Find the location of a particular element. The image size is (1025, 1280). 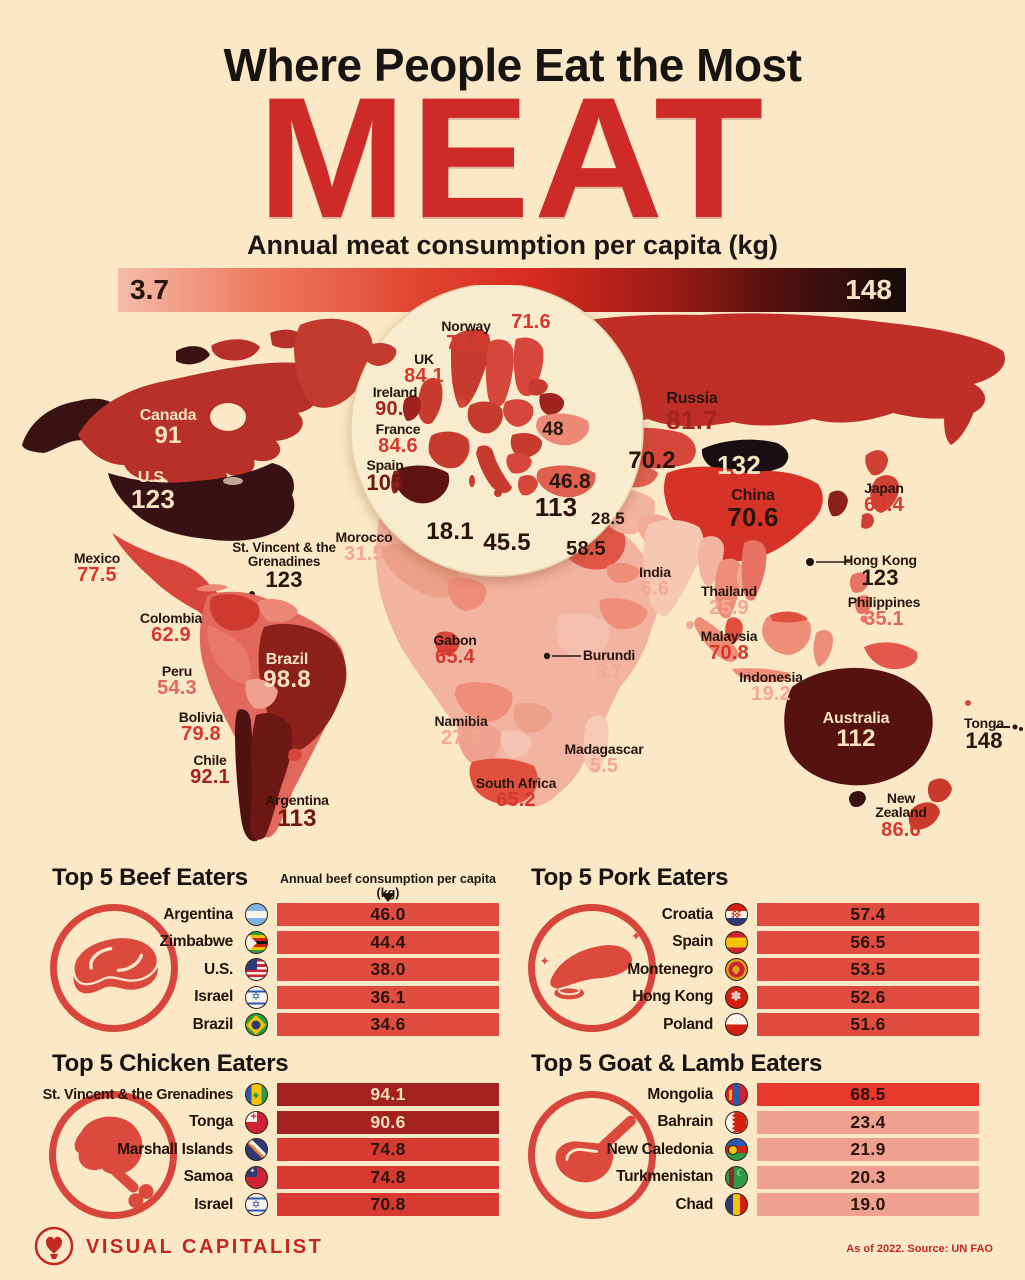

country-value: 3.7 is located at coordinates (609, 671).